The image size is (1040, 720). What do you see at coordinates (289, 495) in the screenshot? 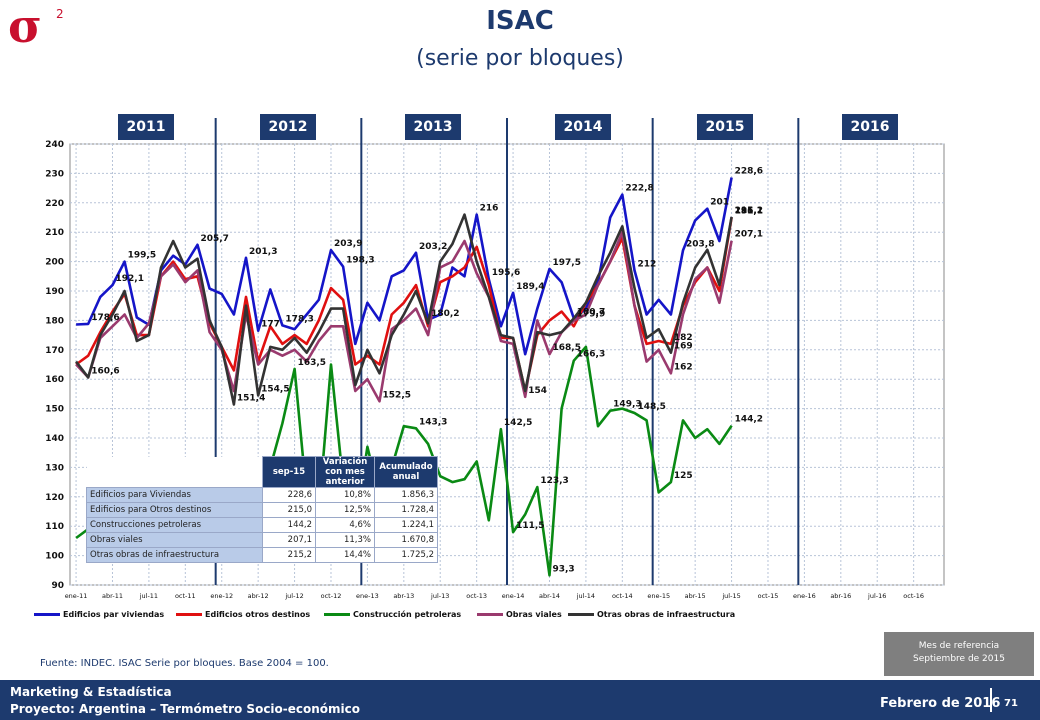
I see `table-cell: 228,6` at bounding box center [289, 495].